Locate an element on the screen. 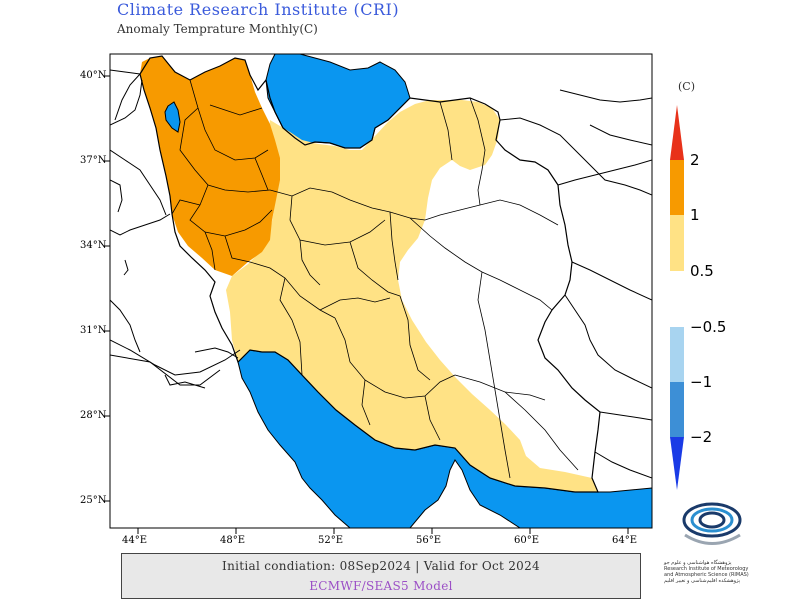 Image resolution: width=800 pixels, height=600 pixels. rimas-logo is located at coordinates (712, 523).